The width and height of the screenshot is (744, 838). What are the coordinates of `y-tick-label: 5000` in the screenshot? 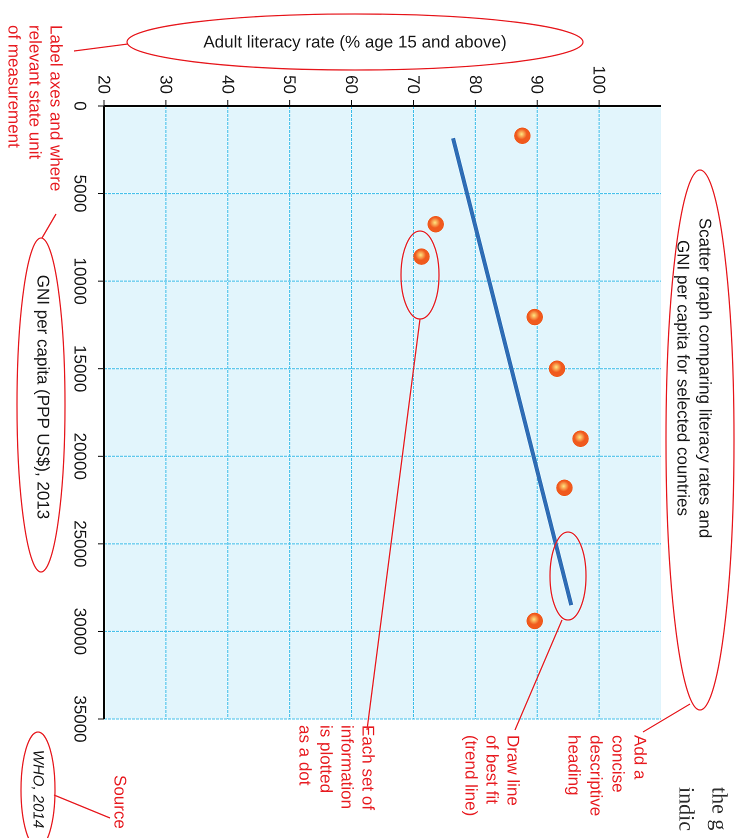 It's located at (80, 193).